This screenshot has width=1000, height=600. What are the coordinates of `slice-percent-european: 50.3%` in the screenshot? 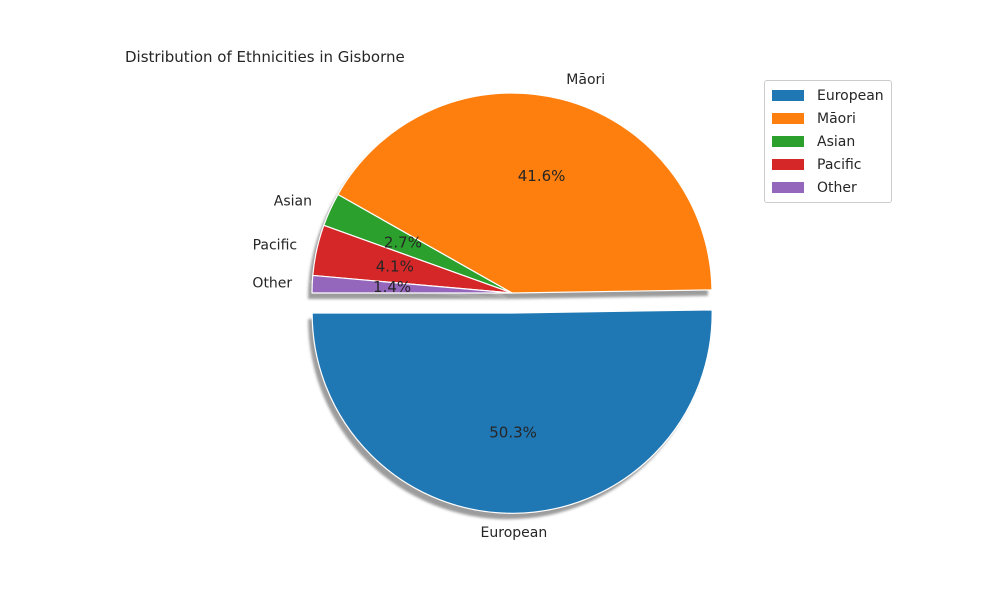 It's located at (513, 433).